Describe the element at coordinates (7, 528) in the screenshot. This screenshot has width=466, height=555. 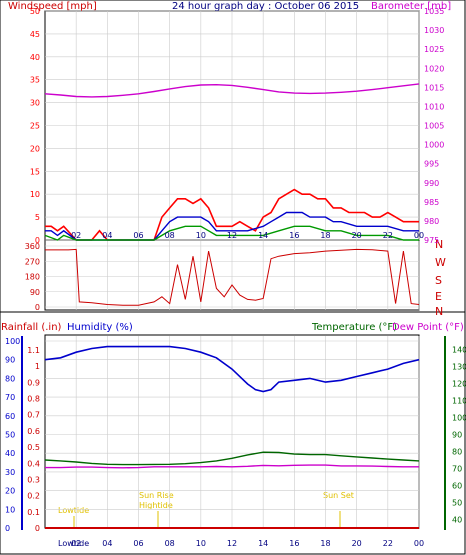
I see `humidity-tick-label: 0` at that location.